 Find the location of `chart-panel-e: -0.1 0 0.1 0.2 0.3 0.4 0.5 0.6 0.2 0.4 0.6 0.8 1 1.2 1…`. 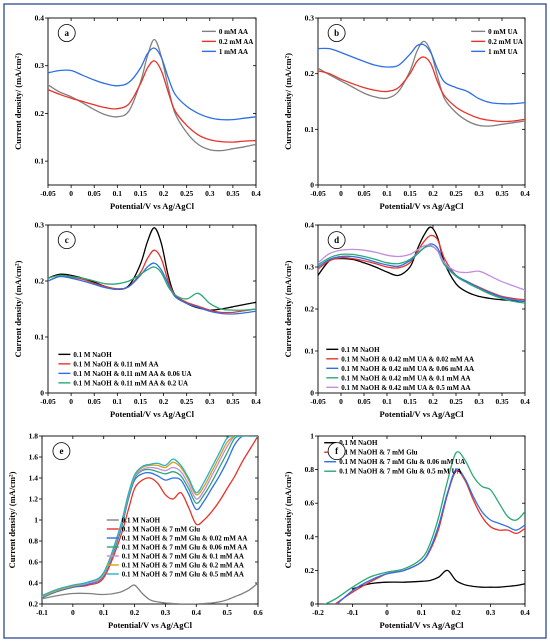

chart-panel-e: -0.1 0 0.1 0.2 0.3 0.4 0.5 0.6 0.2 0.4 0.6 0.8 1 1.2 1… is located at coordinates (135, 531).